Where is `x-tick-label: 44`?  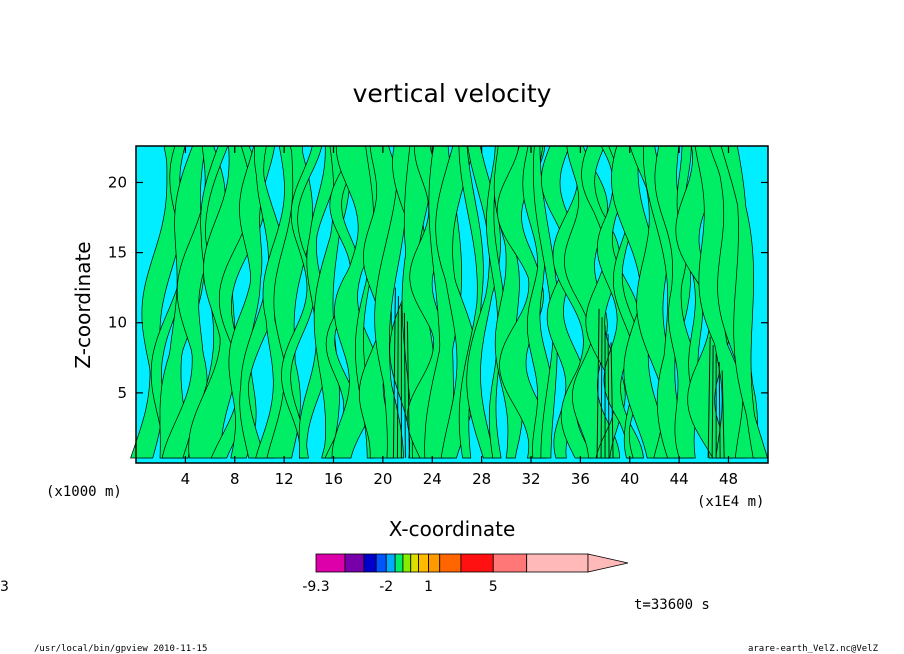 x-tick-label: 44 is located at coordinates (679, 479).